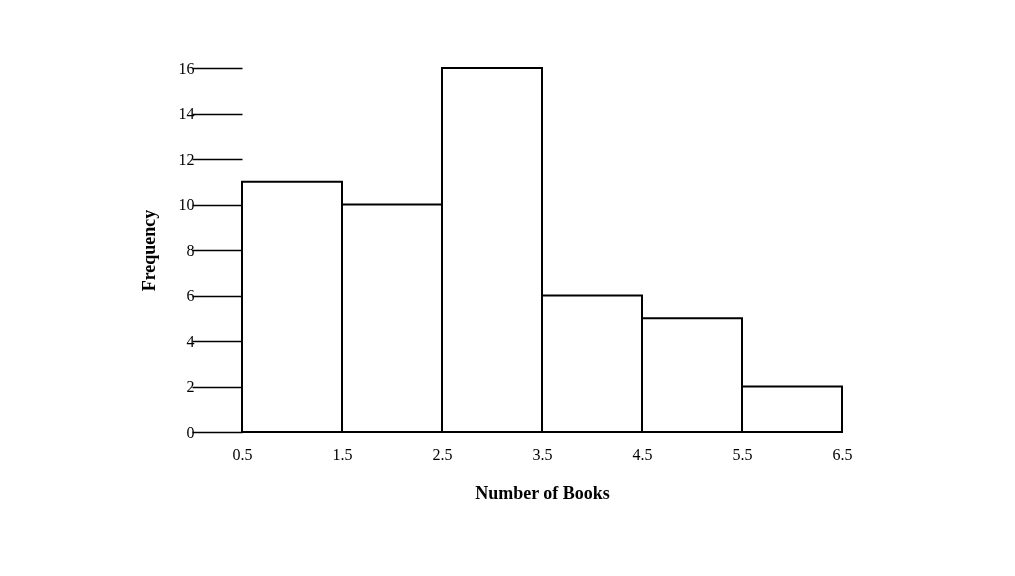  Describe the element at coordinates (442, 454) in the screenshot. I see `x-tick-label: 2.5` at that location.